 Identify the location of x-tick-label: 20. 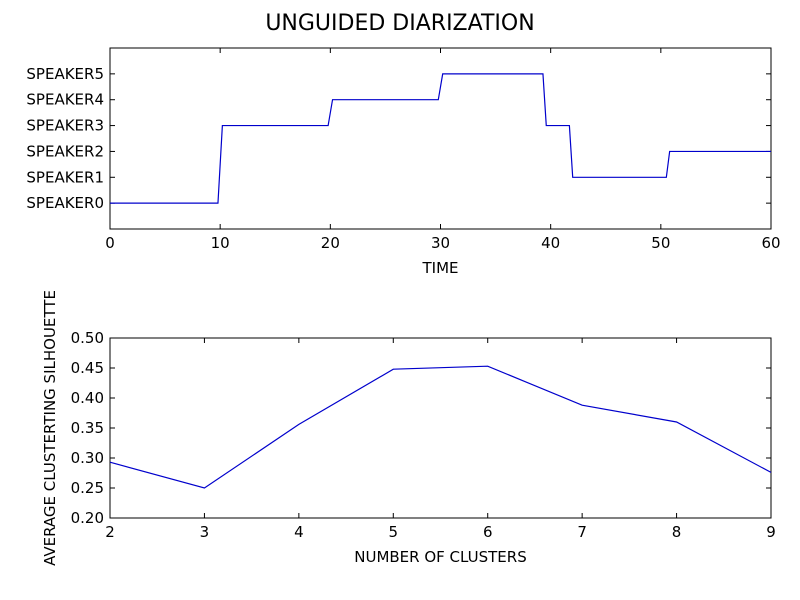
(330, 243).